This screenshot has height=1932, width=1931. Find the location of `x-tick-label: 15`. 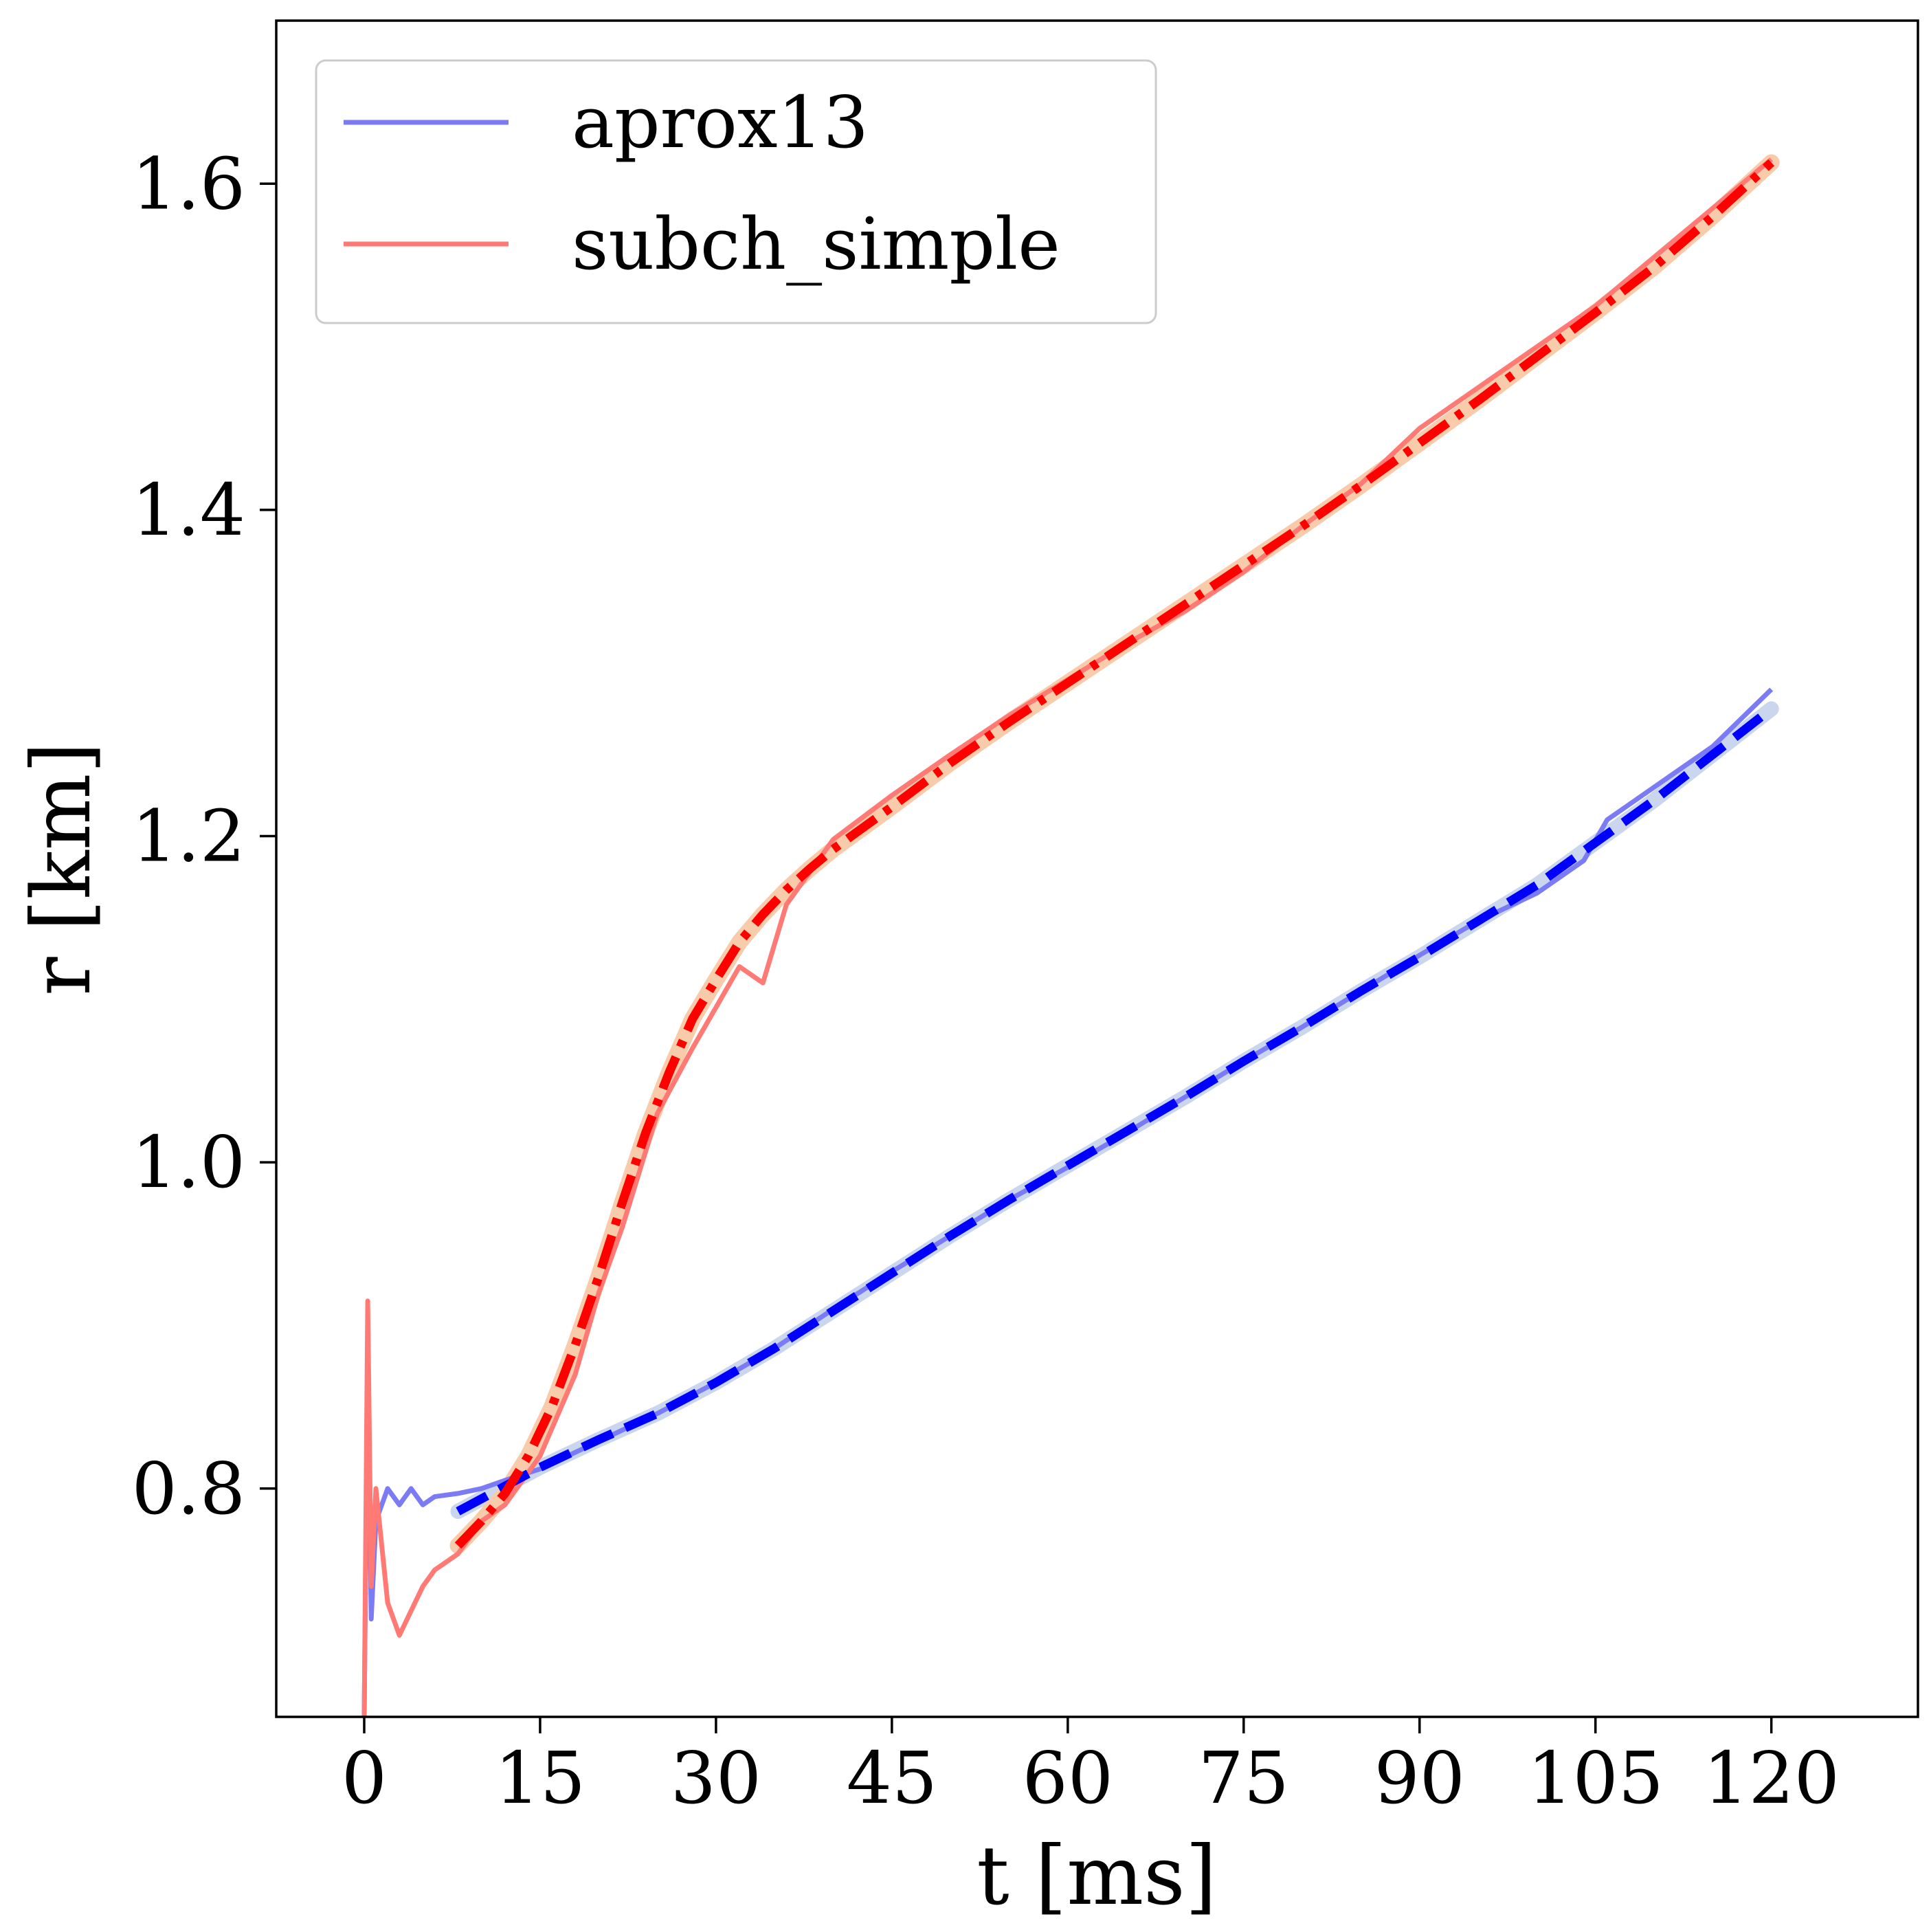

x-tick-label: 15 is located at coordinates (540, 1778).